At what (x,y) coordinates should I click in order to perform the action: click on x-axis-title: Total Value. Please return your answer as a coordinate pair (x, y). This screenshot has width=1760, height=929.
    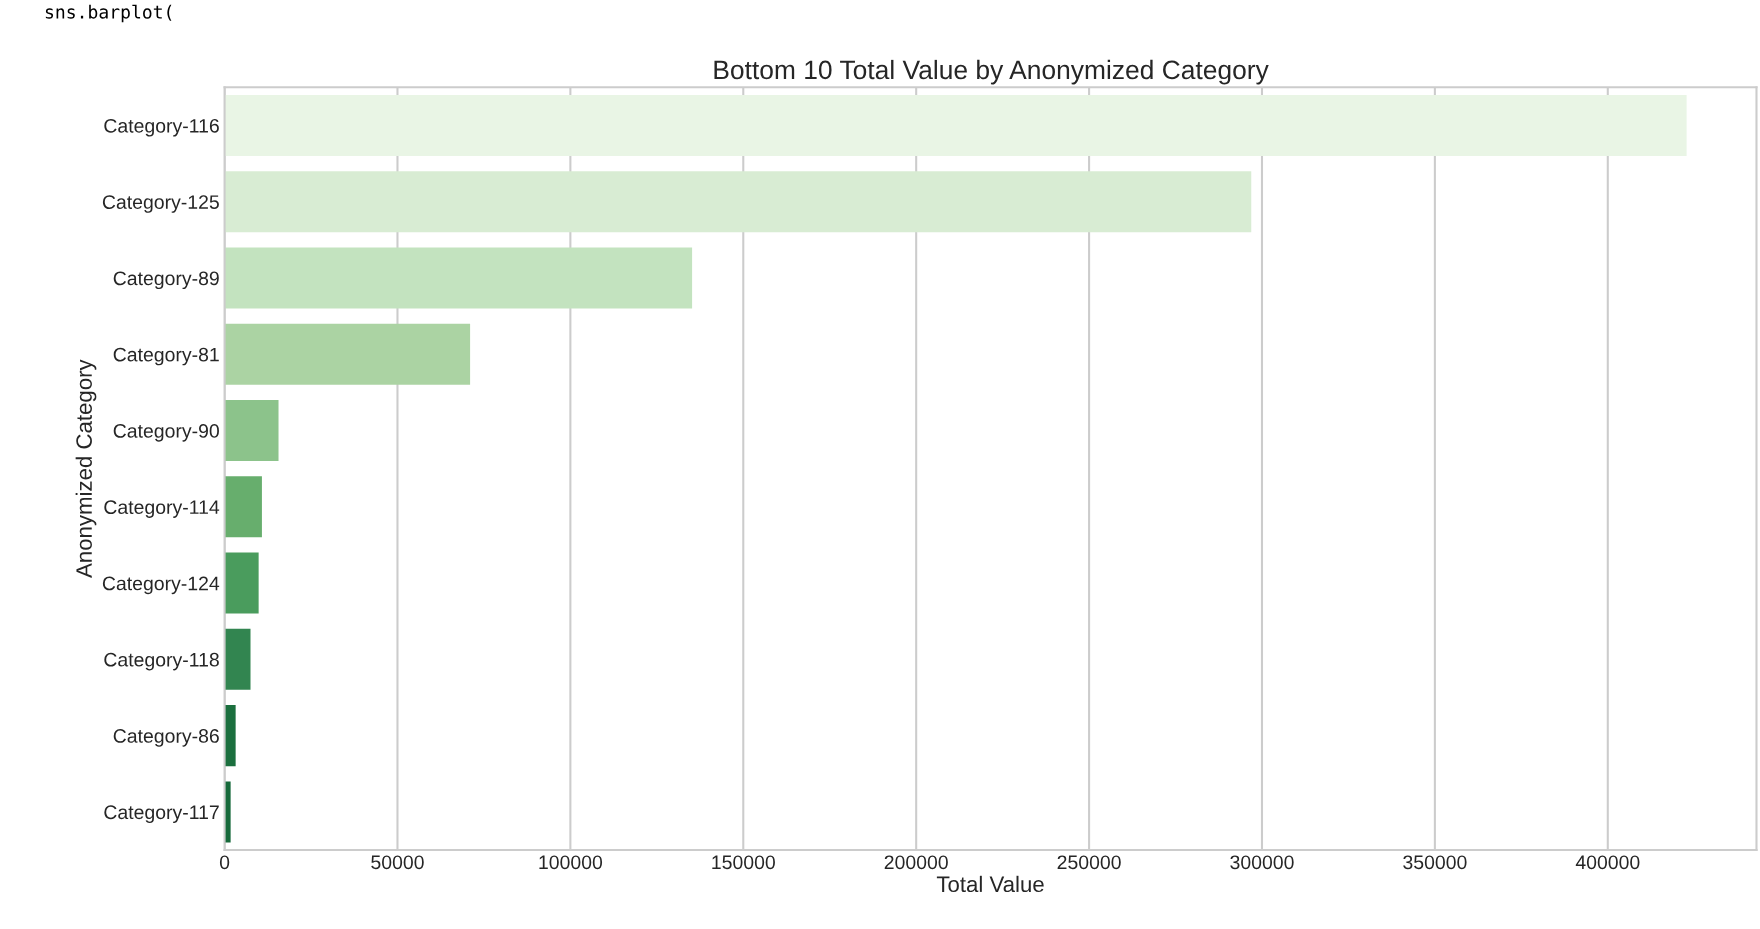
    Looking at the image, I should click on (990, 884).